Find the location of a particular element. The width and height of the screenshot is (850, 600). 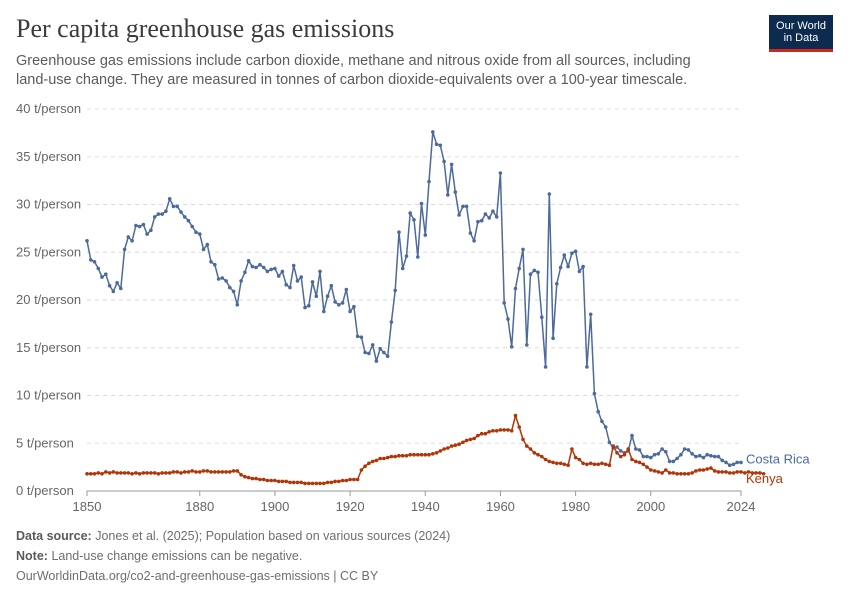

y-tick-label: 20 t/person is located at coordinates (48, 299).